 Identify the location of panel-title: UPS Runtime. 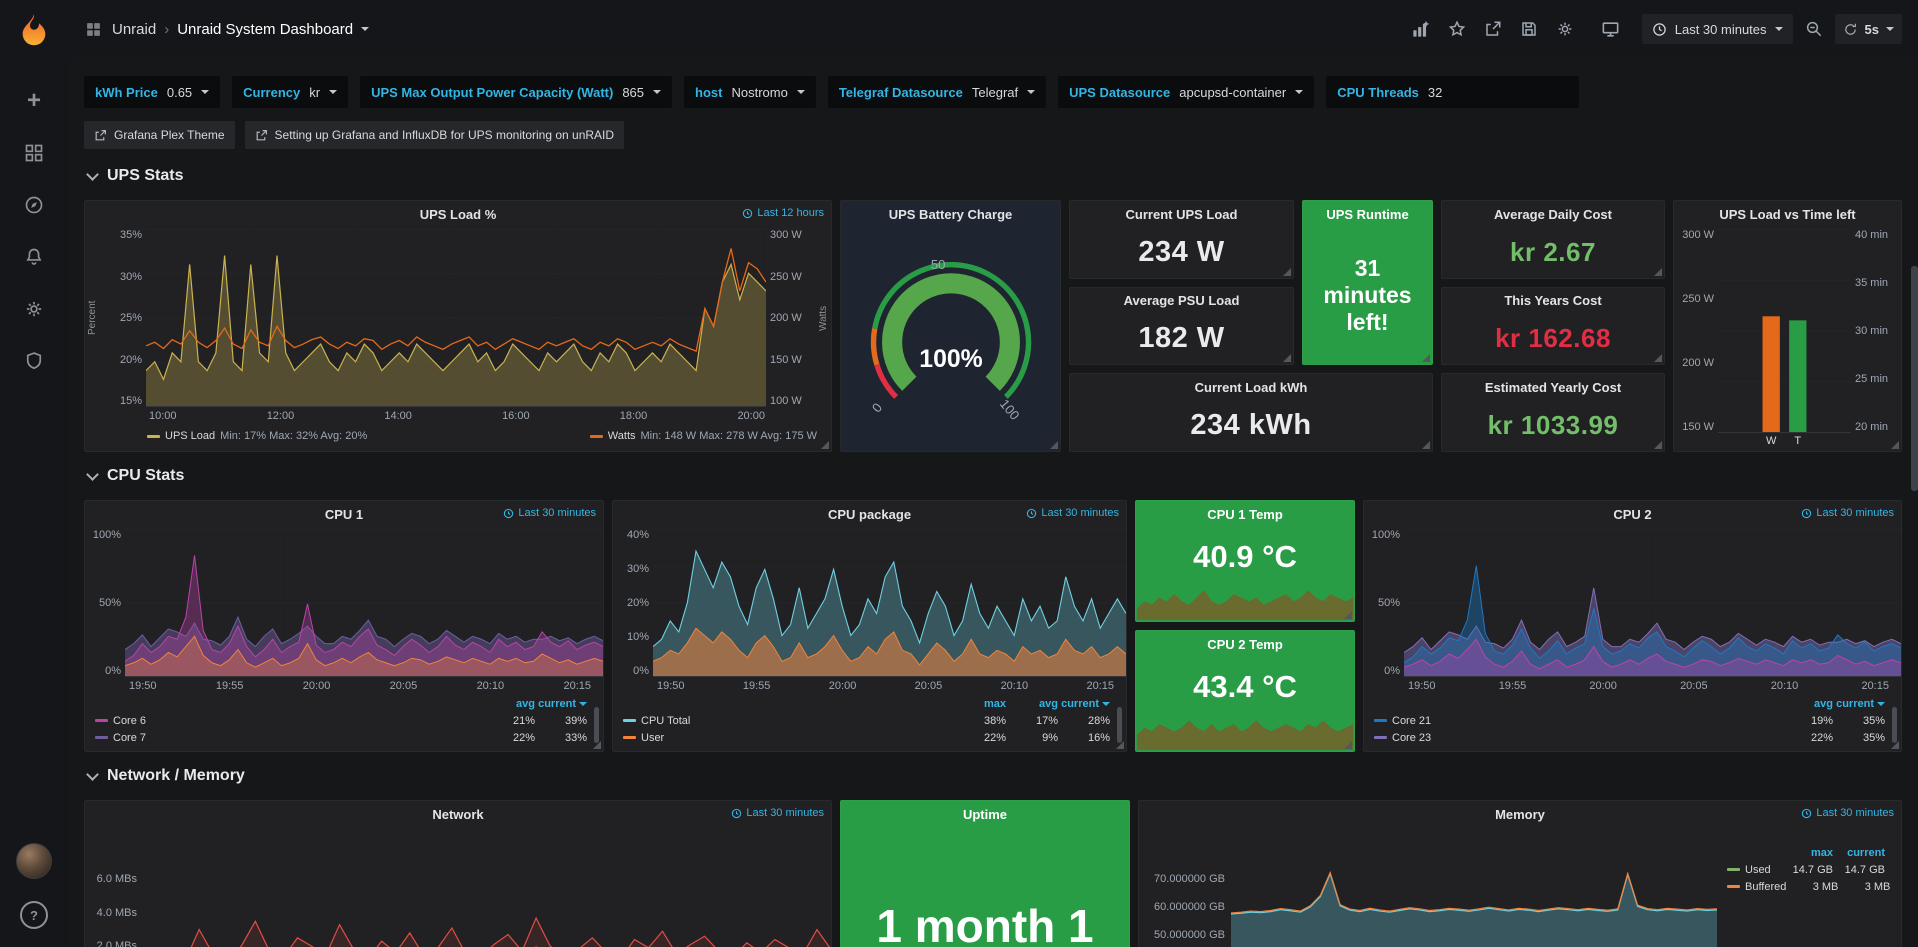
(1367, 214).